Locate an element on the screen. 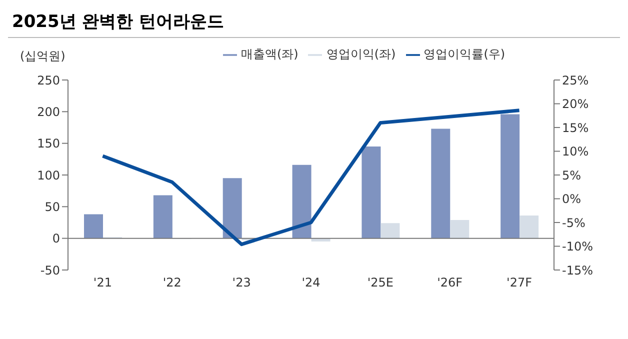  y2-tick-label: -5% is located at coordinates (574, 223).